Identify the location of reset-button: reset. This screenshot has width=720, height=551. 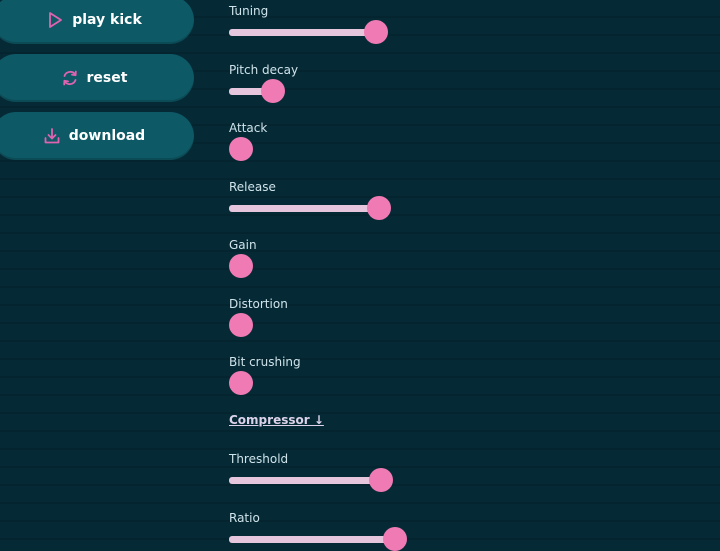
(97, 78).